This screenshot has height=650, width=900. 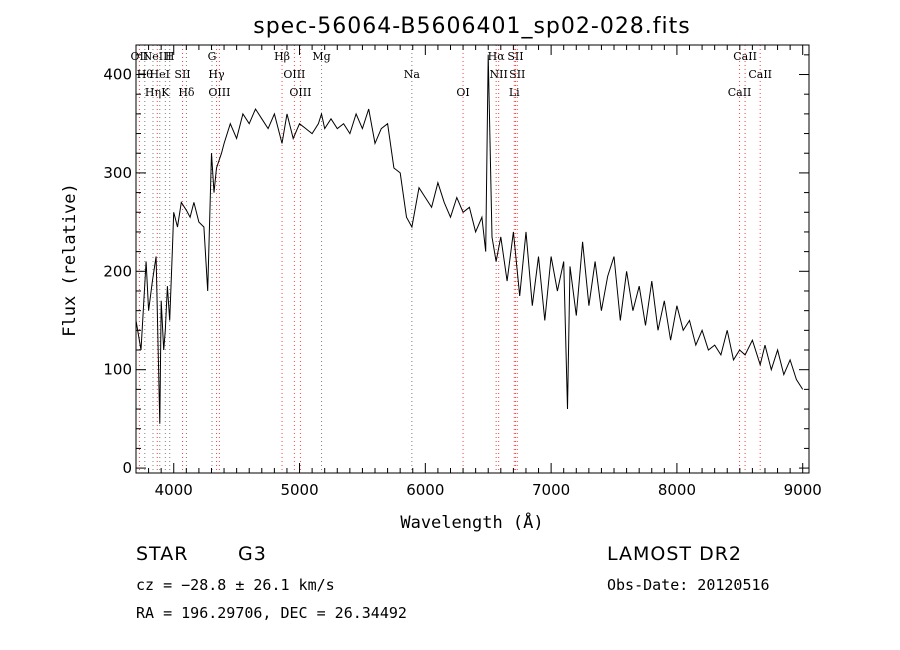 What do you see at coordinates (127, 468) in the screenshot?
I see `y-tick-label: 0` at bounding box center [127, 468].